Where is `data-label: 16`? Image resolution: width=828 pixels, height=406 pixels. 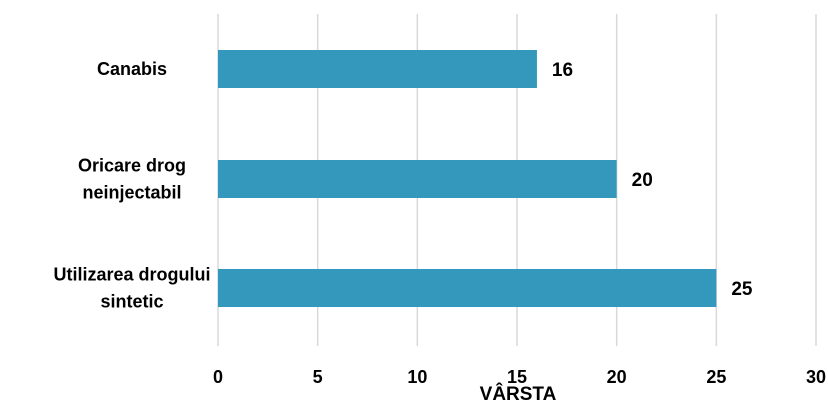 data-label: 16 is located at coordinates (562, 70).